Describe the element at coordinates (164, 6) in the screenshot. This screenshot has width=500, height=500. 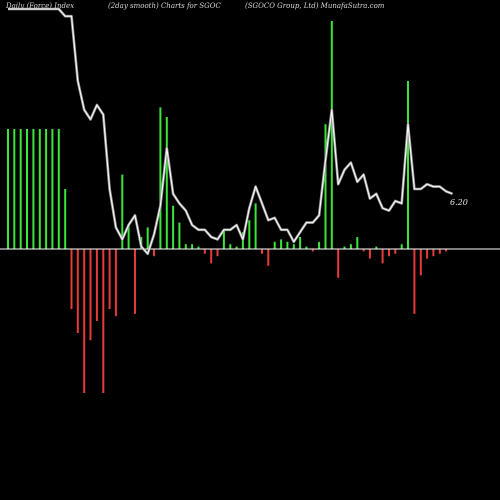
I see `header-center: (2day smooth) Charts for SGOC` at that location.